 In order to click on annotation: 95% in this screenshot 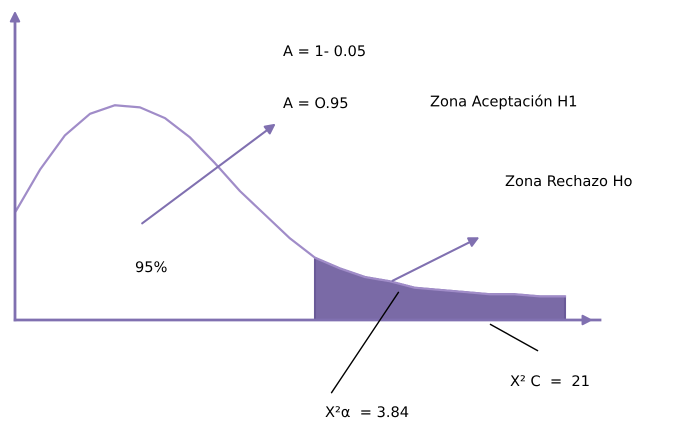, I will do `click(151, 266)`.